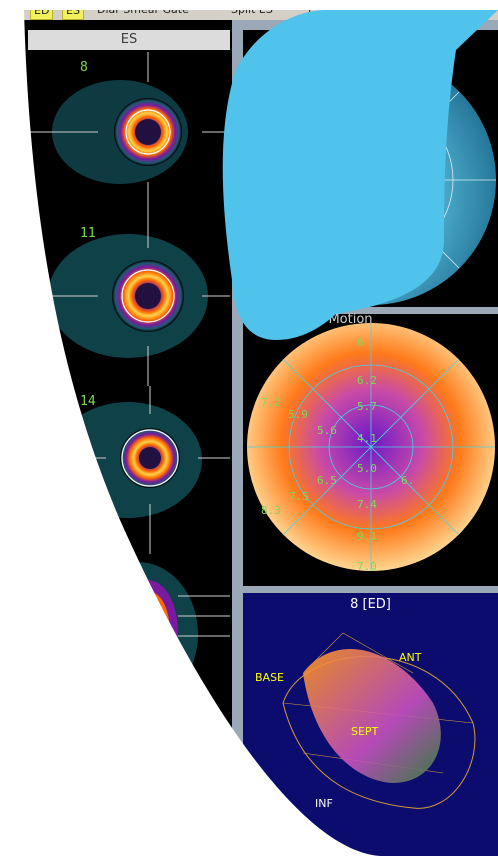  Describe the element at coordinates (327, 480) in the screenshot. I see `motion-value: 6.5` at that location.